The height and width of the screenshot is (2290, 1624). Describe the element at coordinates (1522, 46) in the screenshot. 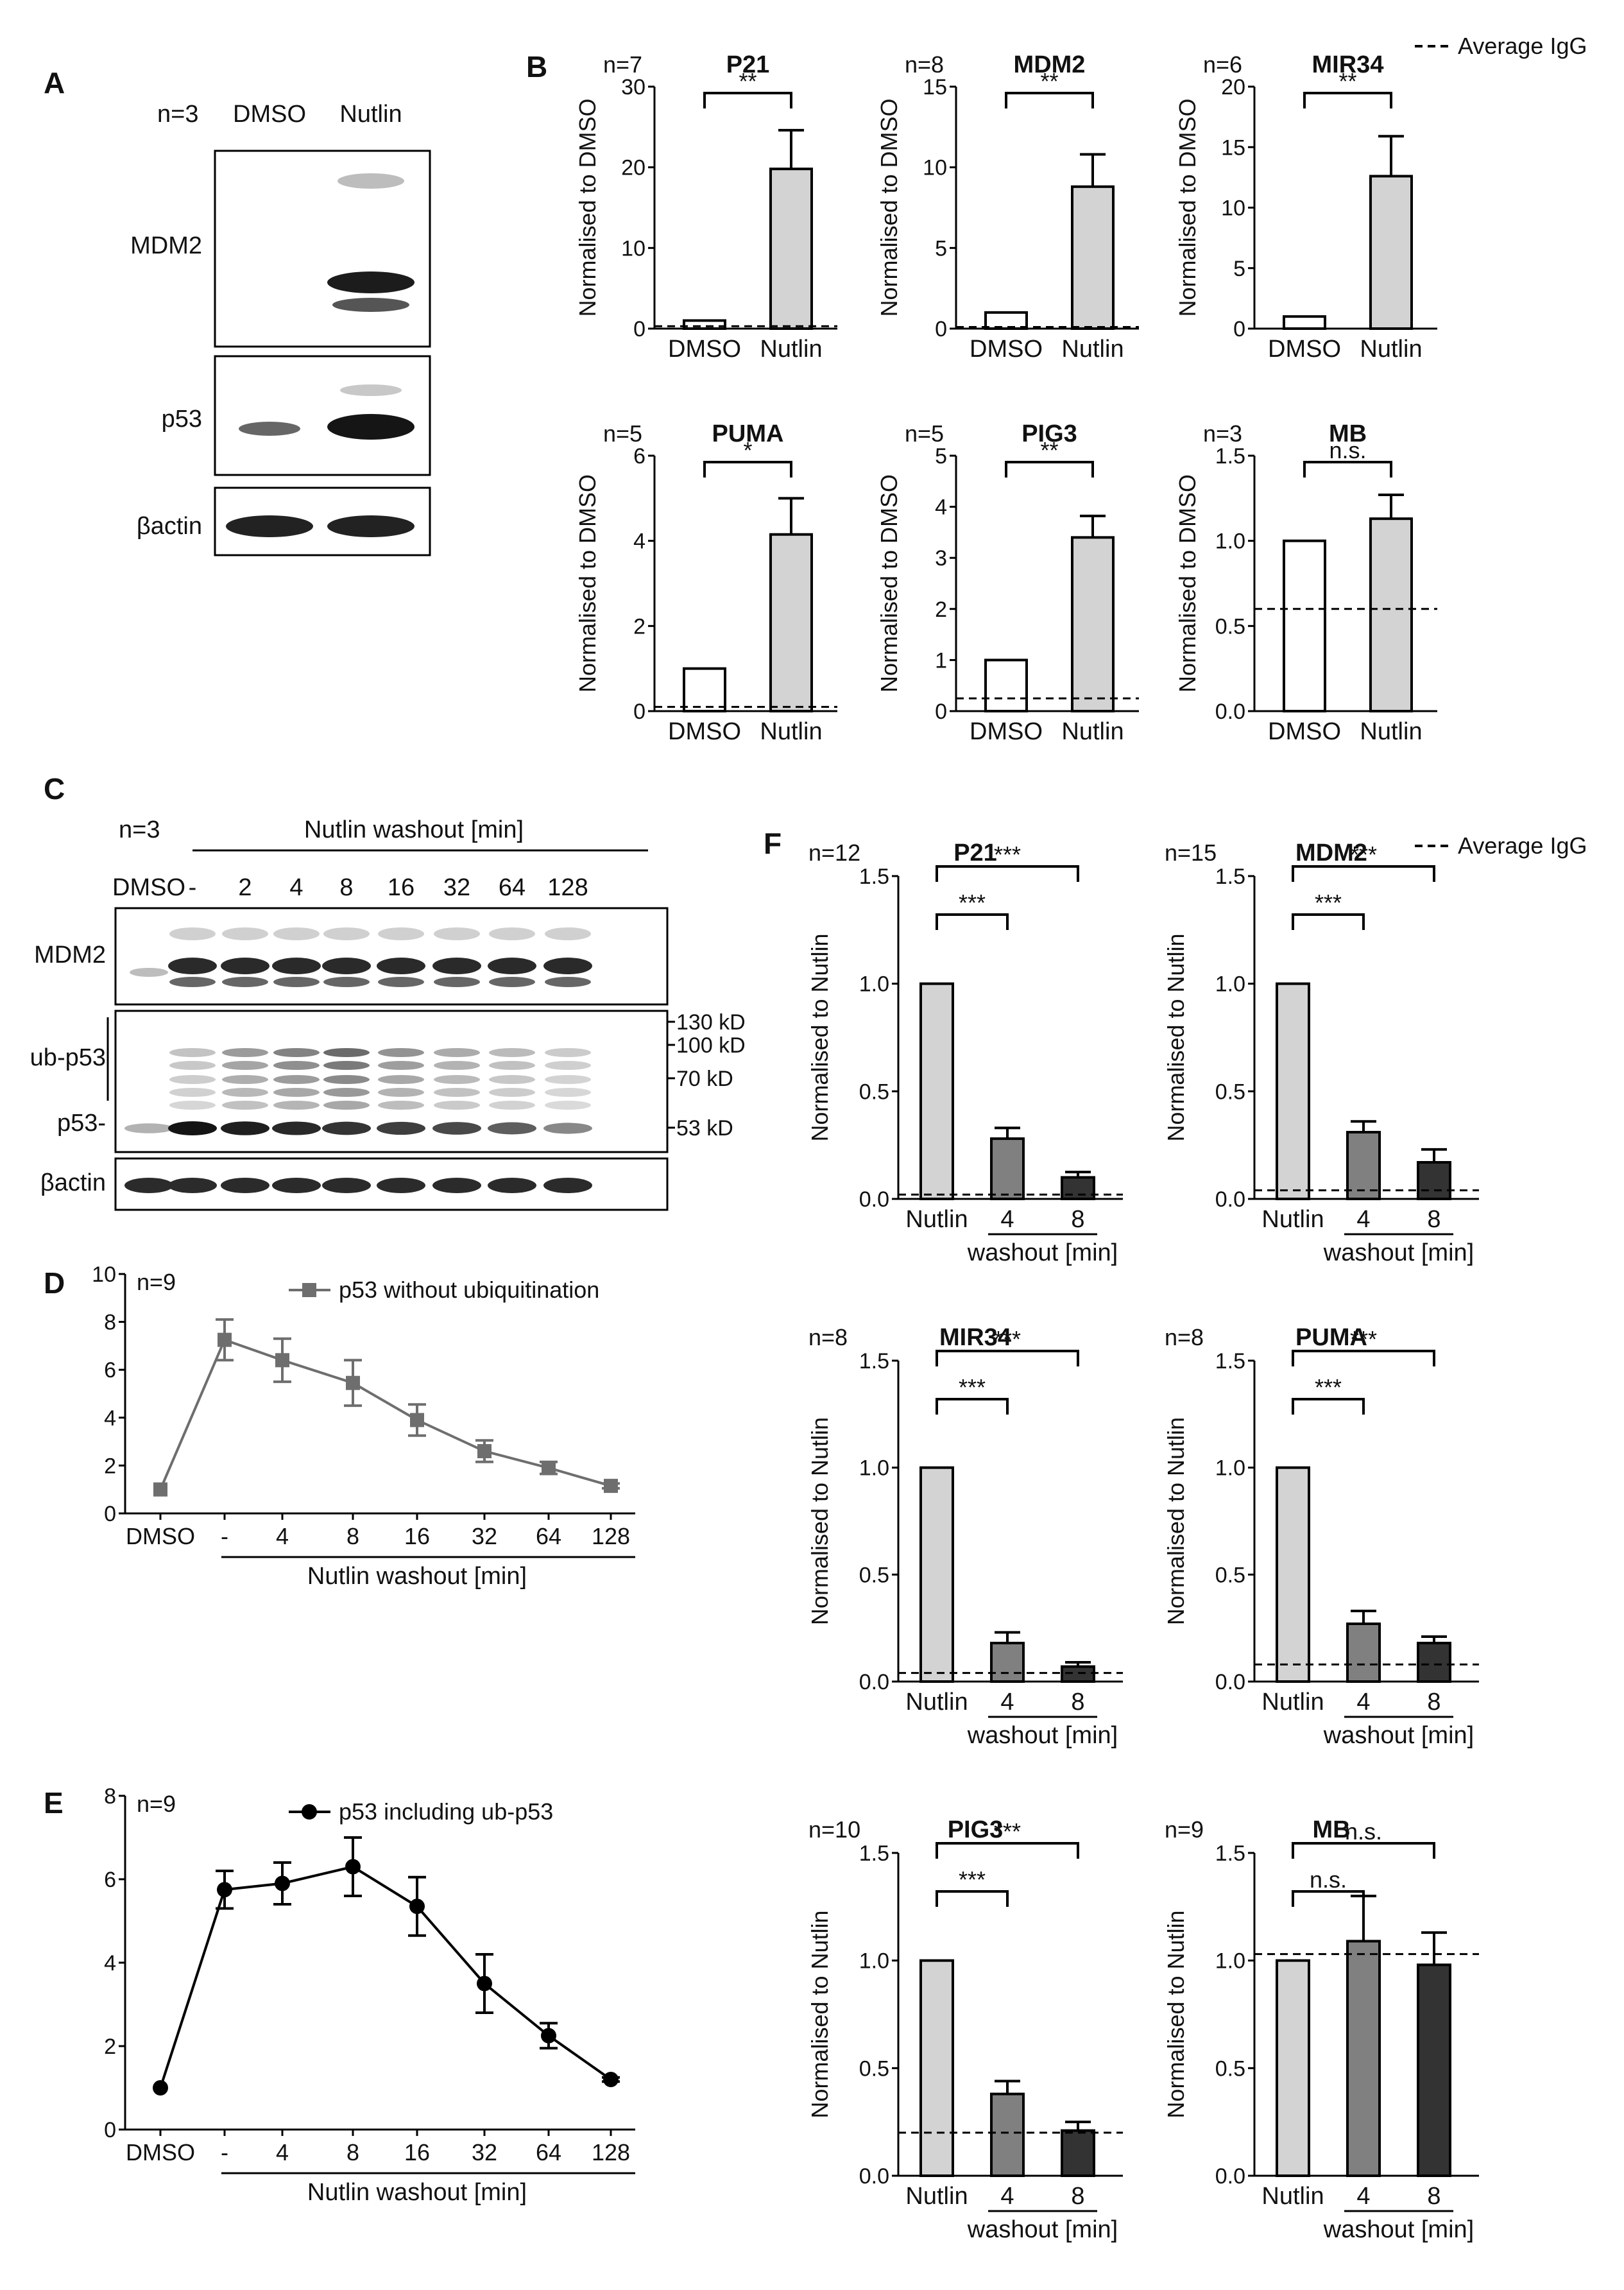

I see `igg-legend-b-label: Average IgG` at that location.